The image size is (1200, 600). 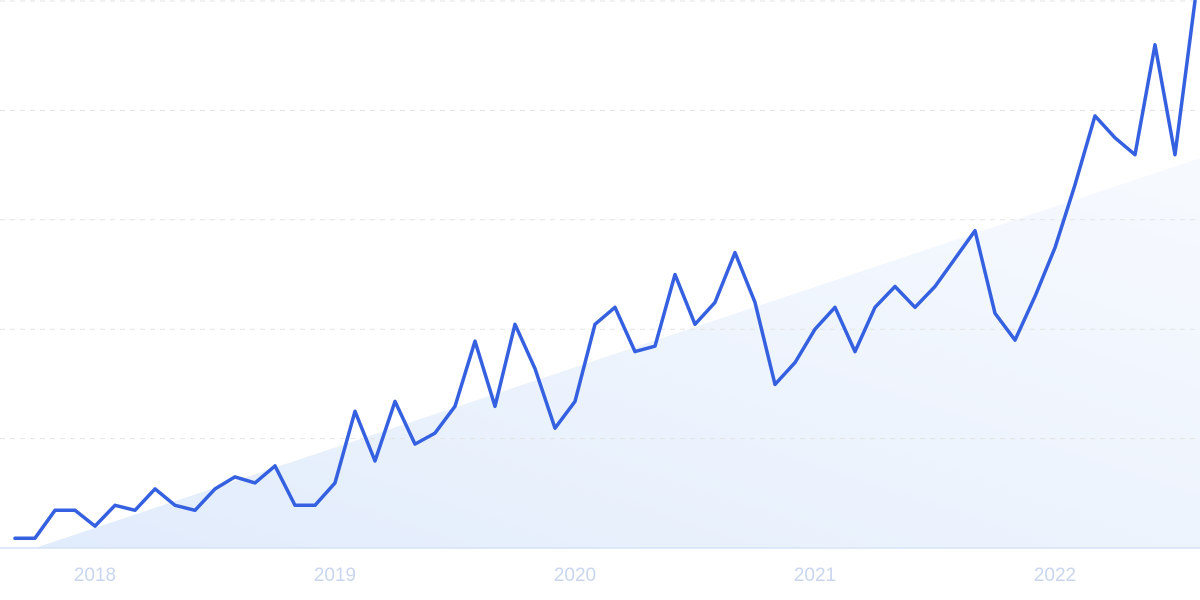 What do you see at coordinates (95, 575) in the screenshot?
I see `x-tick-label: 2018` at bounding box center [95, 575].